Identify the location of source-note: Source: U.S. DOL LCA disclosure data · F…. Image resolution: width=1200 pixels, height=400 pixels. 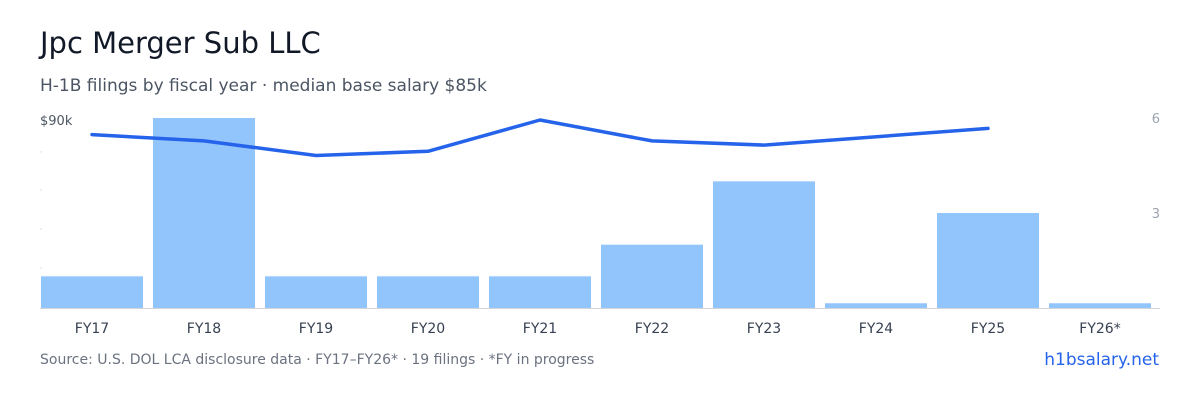
(317, 360).